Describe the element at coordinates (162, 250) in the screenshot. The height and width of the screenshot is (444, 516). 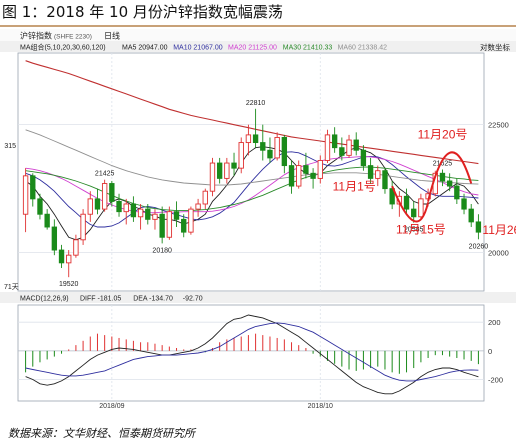
I see `price-extreme-label: 20180` at that location.